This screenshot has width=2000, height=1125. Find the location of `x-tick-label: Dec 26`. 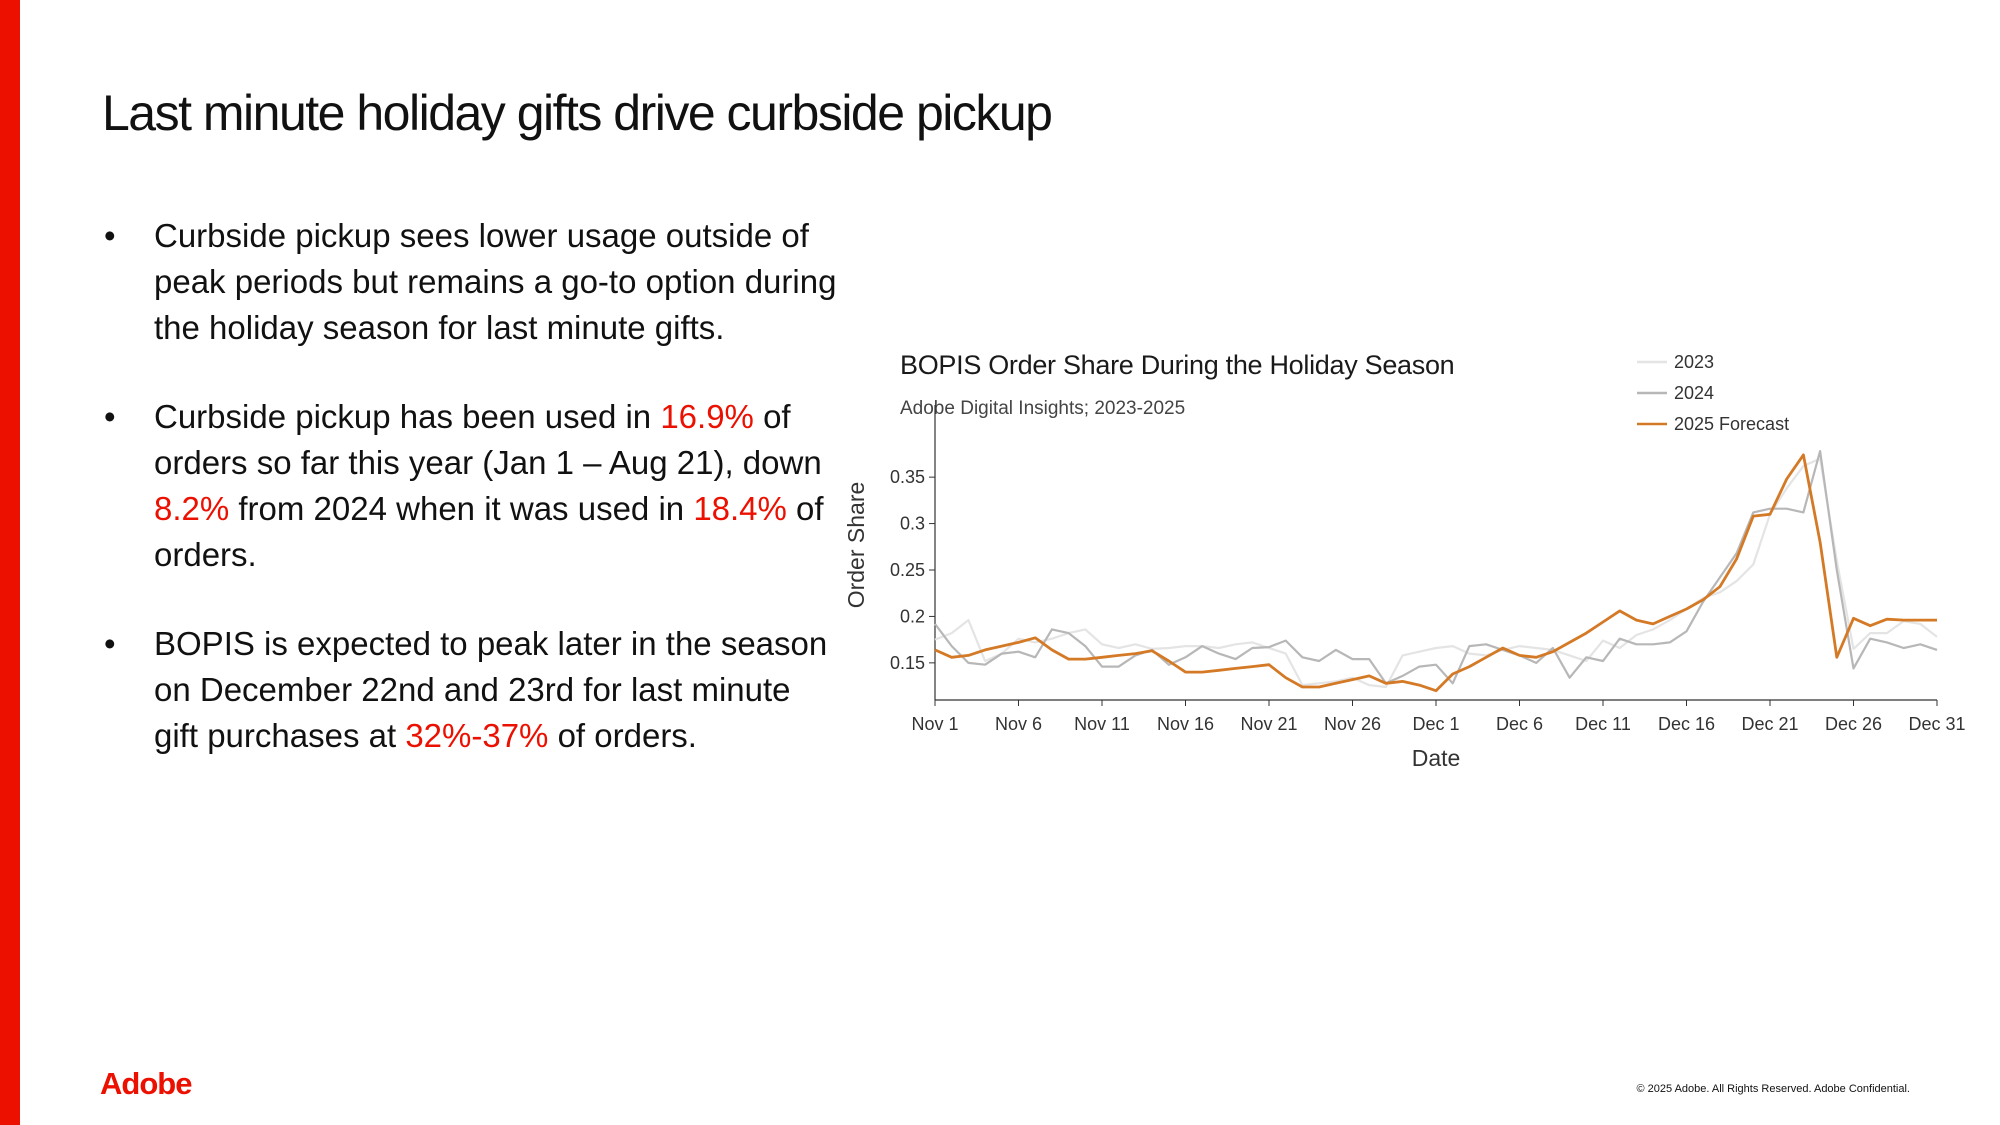

x-tick-label: Dec 26 is located at coordinates (1853, 724).